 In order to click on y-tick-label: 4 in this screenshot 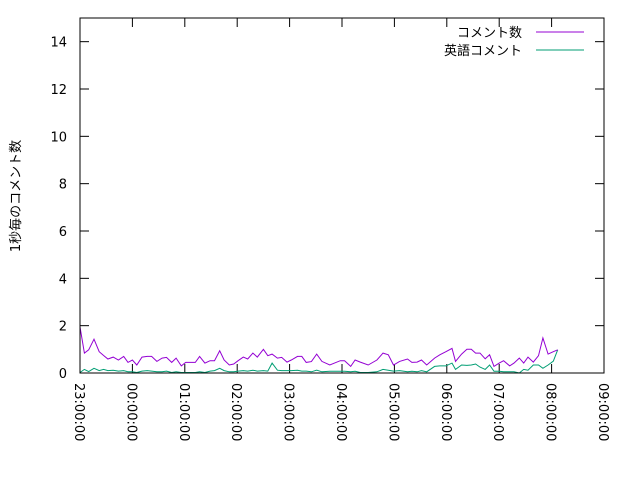, I will do `click(63, 279)`.